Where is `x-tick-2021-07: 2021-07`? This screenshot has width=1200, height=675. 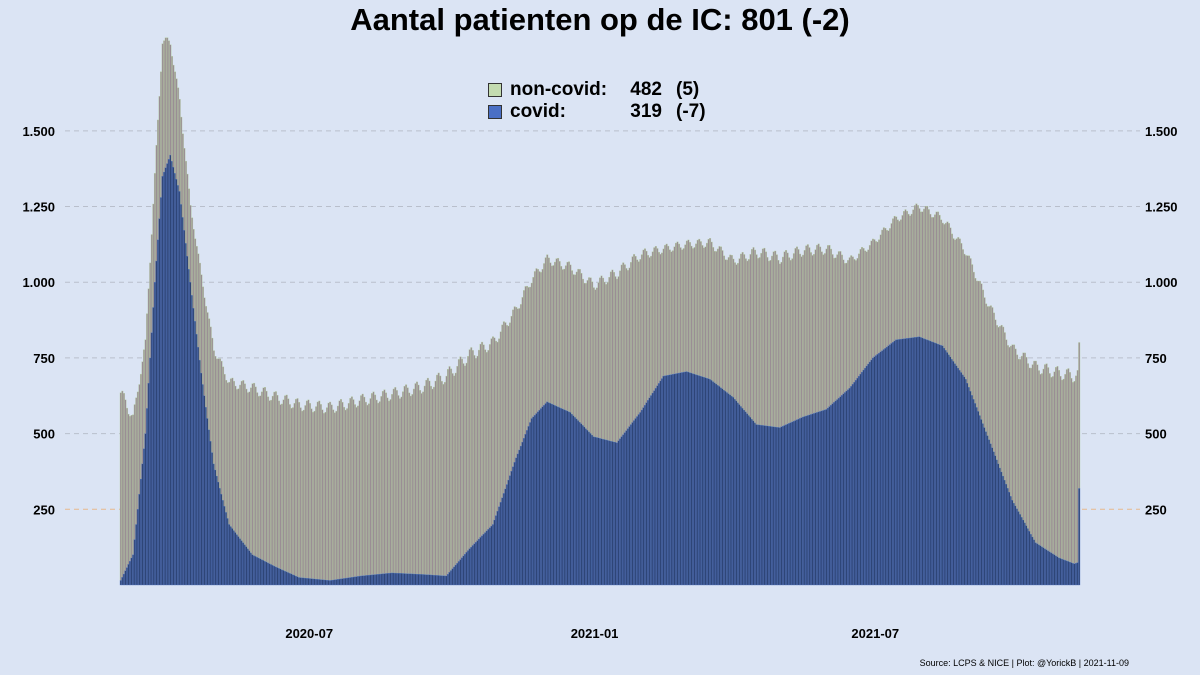 x-tick-2021-07: 2021-07 is located at coordinates (875, 633).